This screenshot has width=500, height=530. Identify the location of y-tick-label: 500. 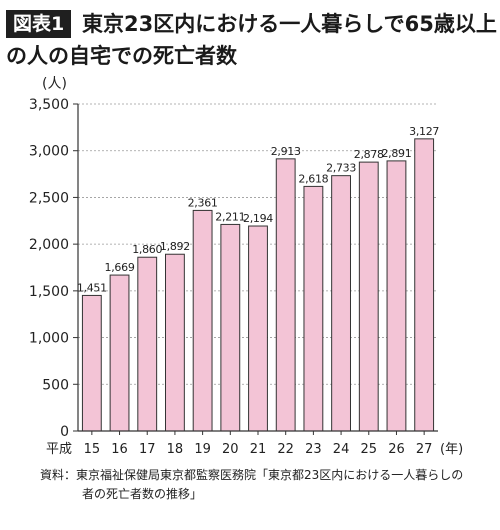
(55, 385).